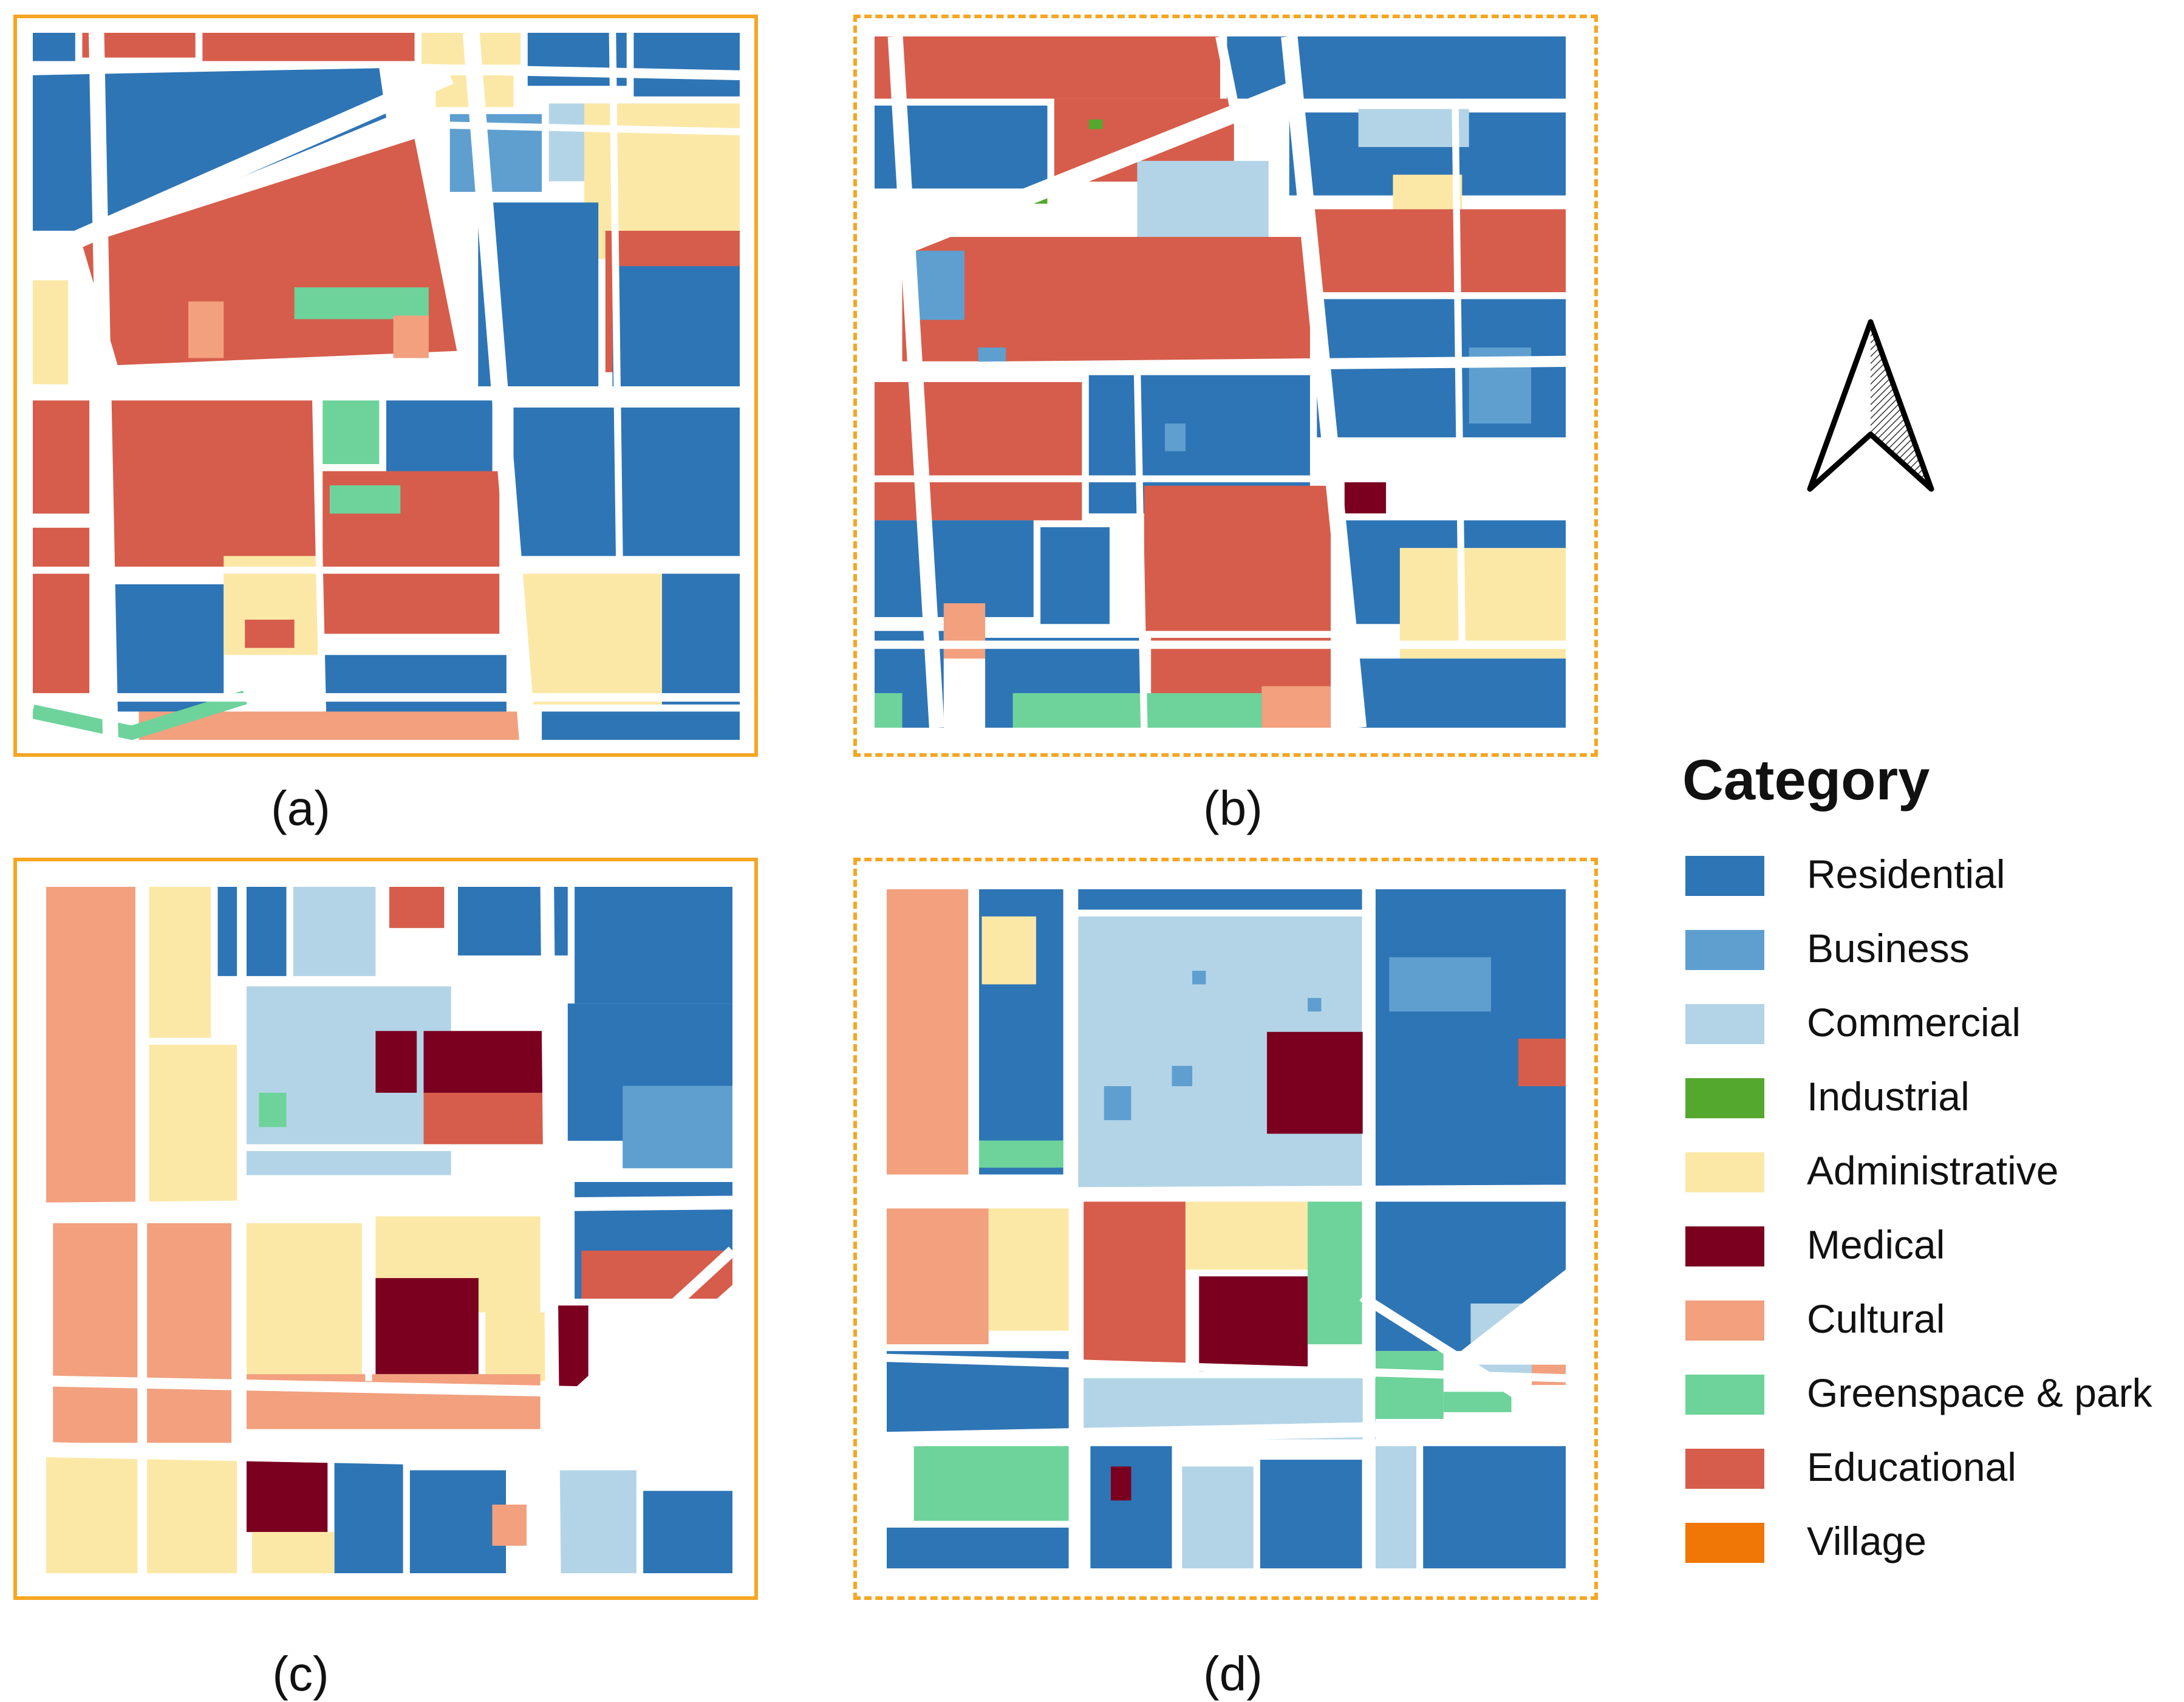 This screenshot has height=1702, width=2184. What do you see at coordinates (300, 808) in the screenshot?
I see `panel-a-caption: (a)` at bounding box center [300, 808].